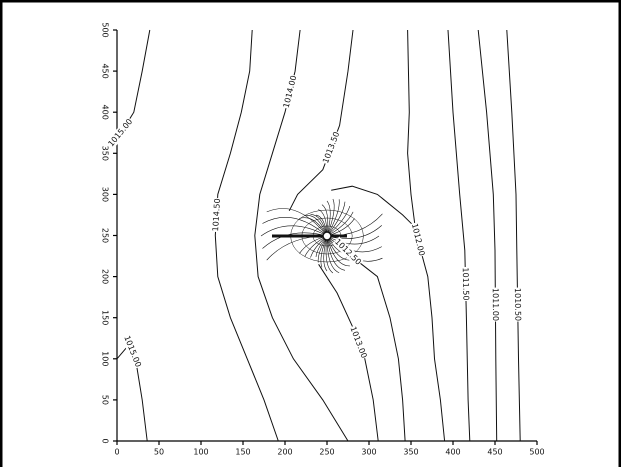  I want to click on contour-label: 1011.00, so click(495, 304).